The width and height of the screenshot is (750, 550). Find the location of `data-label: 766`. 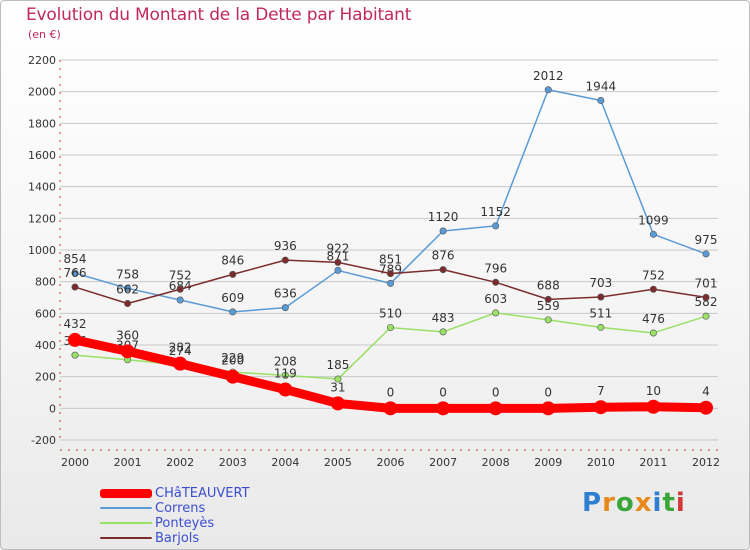

data-label: 766 is located at coordinates (75, 273).